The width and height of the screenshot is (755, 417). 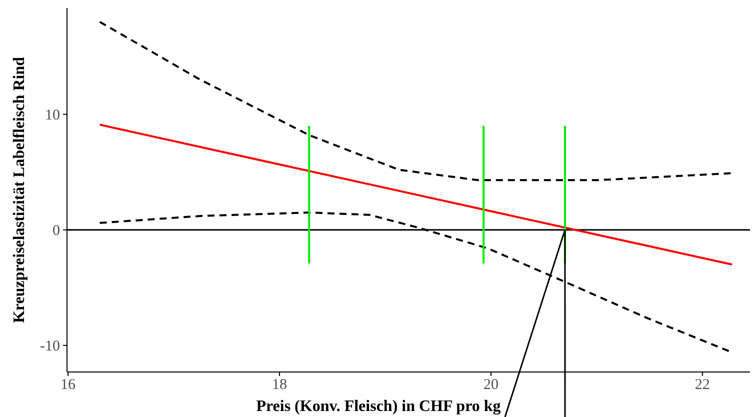 I want to click on x-axis-title: Preis (Konv. Fleisch) in CHF pro kg, so click(x=378, y=406).